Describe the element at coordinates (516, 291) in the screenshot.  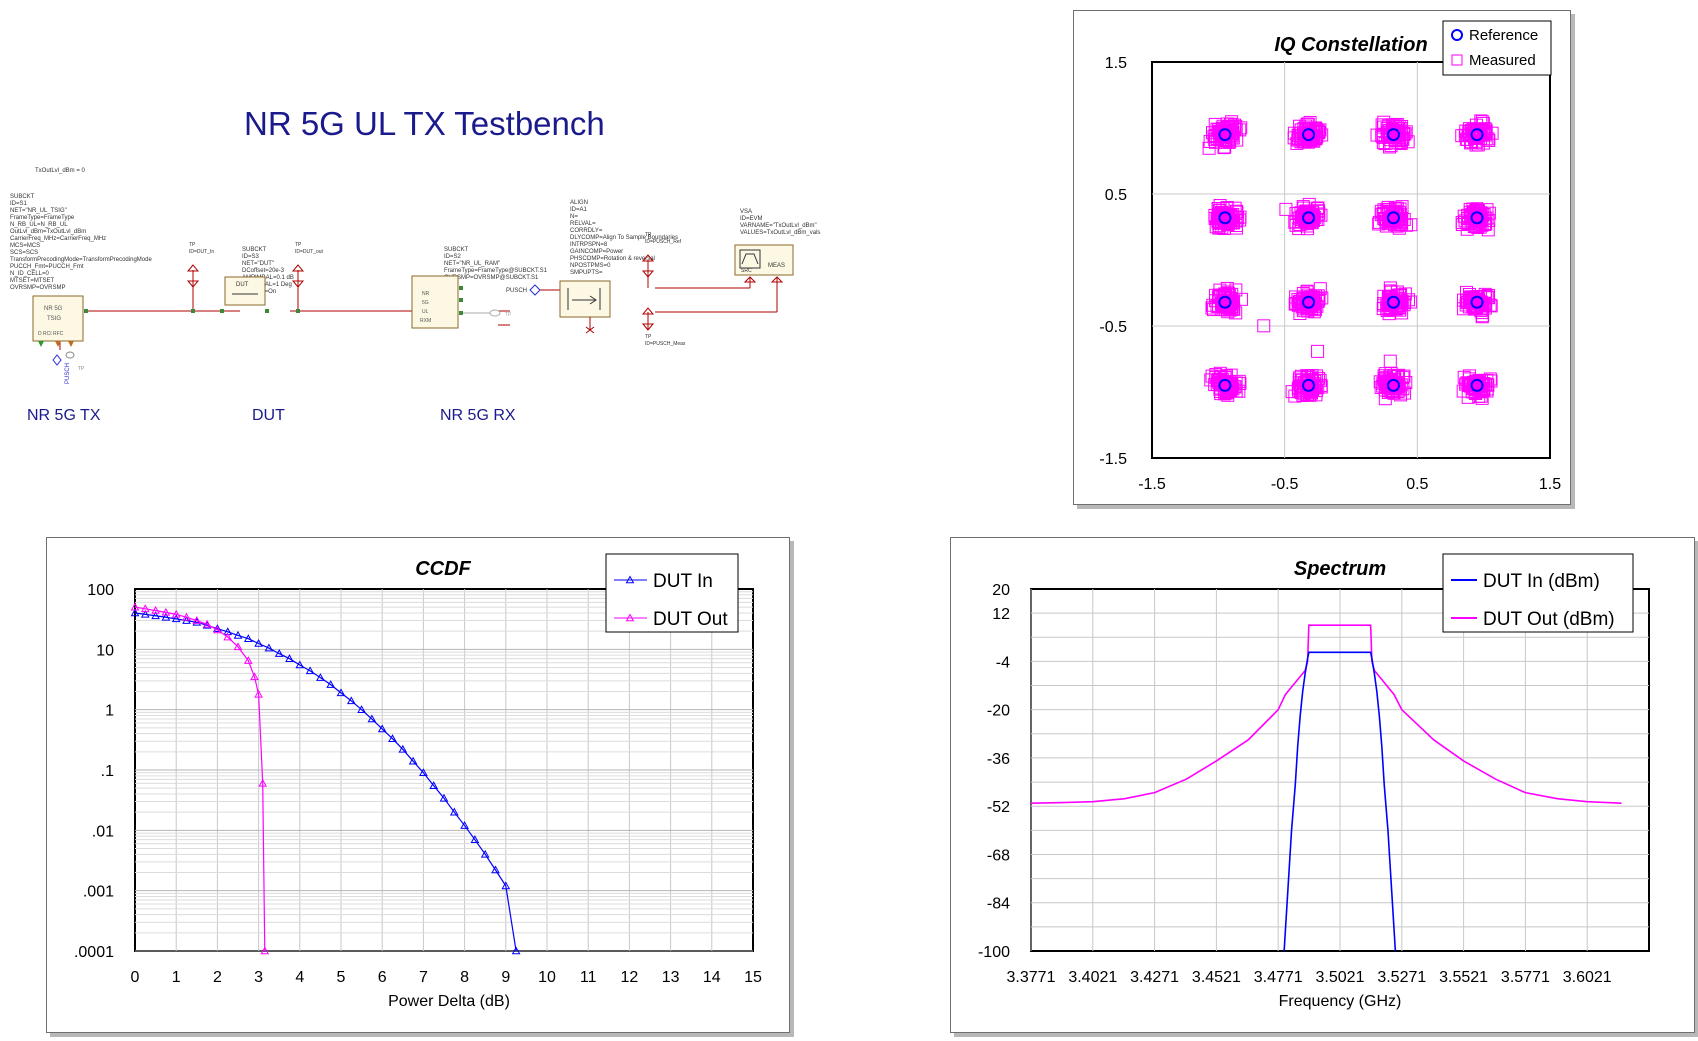
I see `pusch-input-label: PUSCH` at that location.